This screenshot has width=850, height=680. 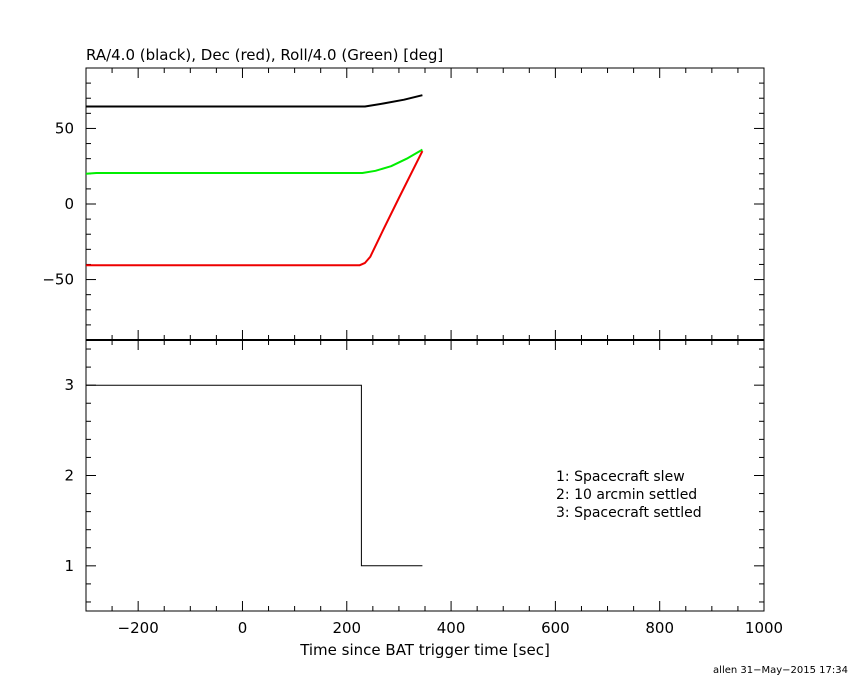 What do you see at coordinates (424, 650) in the screenshot?
I see `x-axis-label: Time since BAT trigger time [sec]` at bounding box center [424, 650].